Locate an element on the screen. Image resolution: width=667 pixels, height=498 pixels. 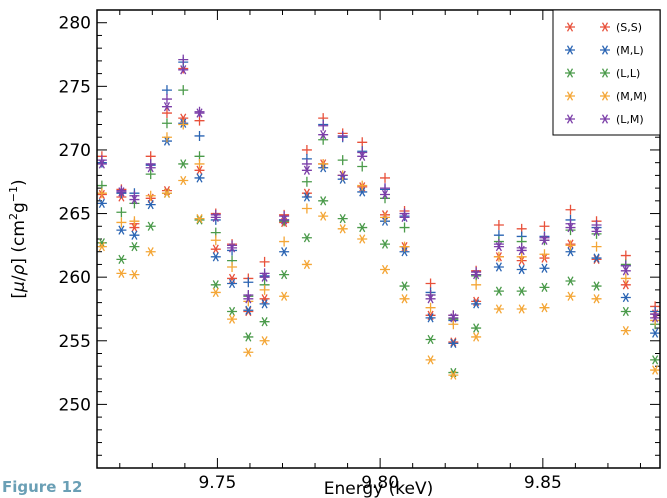
x-tick-label: 9.75 is located at coordinates (217, 483).